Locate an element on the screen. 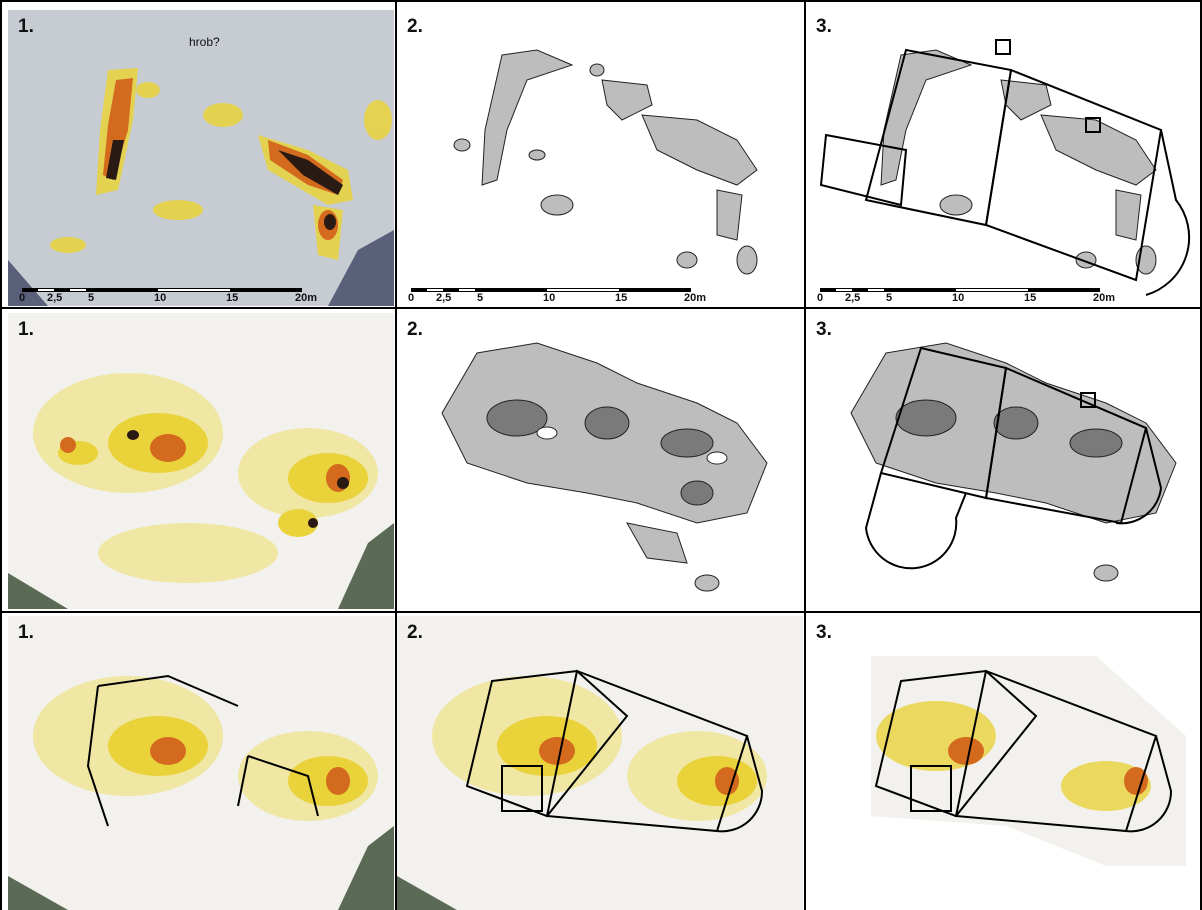 Image resolution: width=1202 pixels, height=910 pixels. magnetometry-map-r1c1 is located at coordinates (201, 158).